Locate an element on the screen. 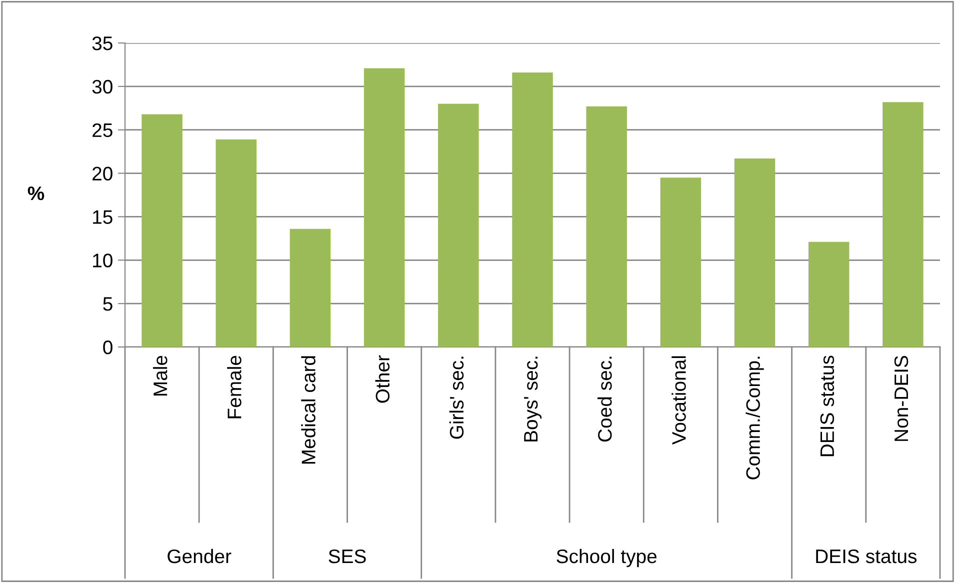  x-tick-label: Vocational is located at coordinates (679, 400).